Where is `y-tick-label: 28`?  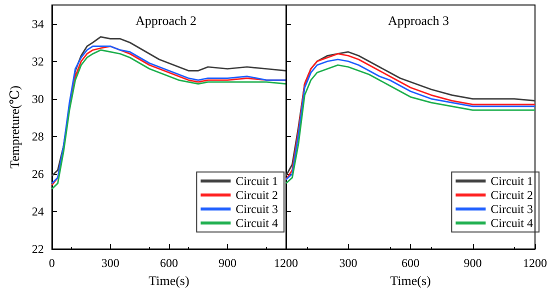
y-tick-label: 28 is located at coordinates (38, 136).